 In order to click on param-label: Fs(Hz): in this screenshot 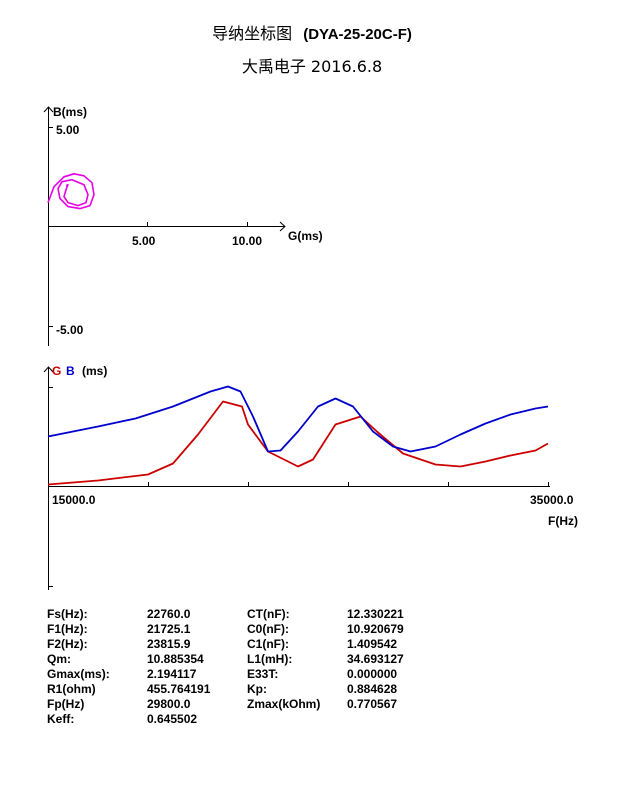, I will do `click(67, 614)`.